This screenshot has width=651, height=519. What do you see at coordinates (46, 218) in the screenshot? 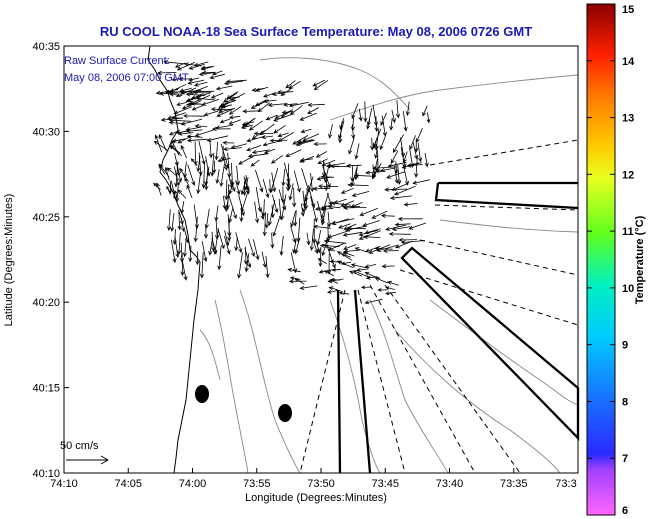
I see `y-tick-label: 40:25` at bounding box center [46, 218].